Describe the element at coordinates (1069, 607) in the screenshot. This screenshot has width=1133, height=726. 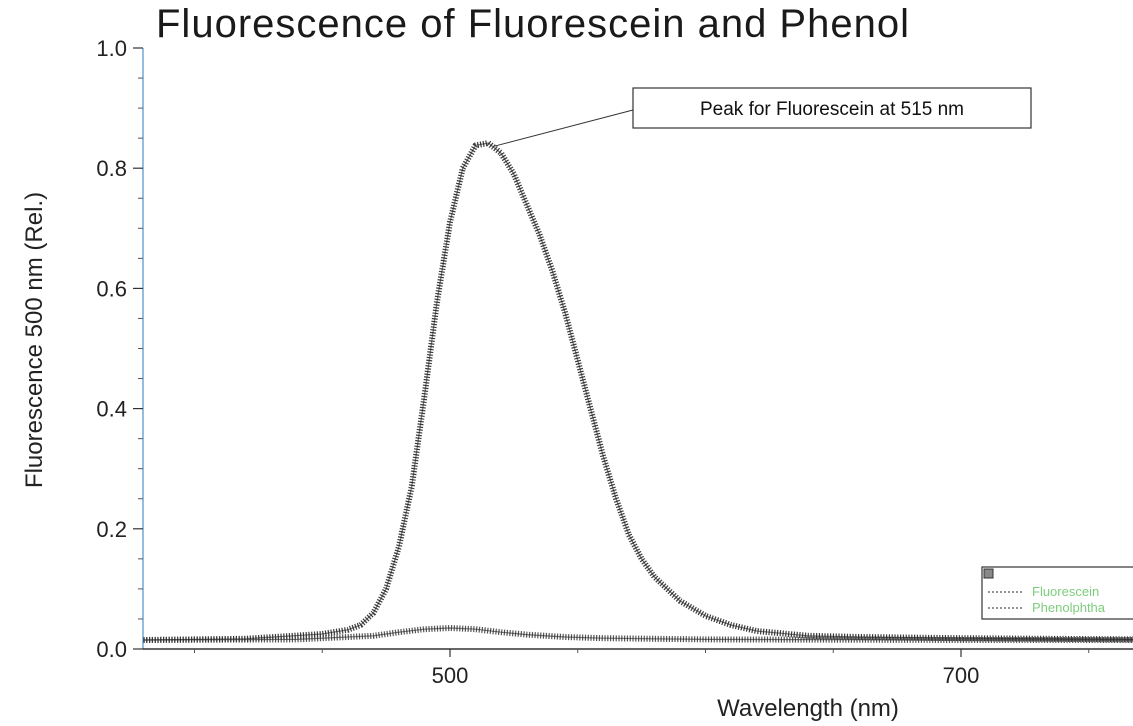
I see `legend-label-phenolphtha: Phenolphtha` at that location.